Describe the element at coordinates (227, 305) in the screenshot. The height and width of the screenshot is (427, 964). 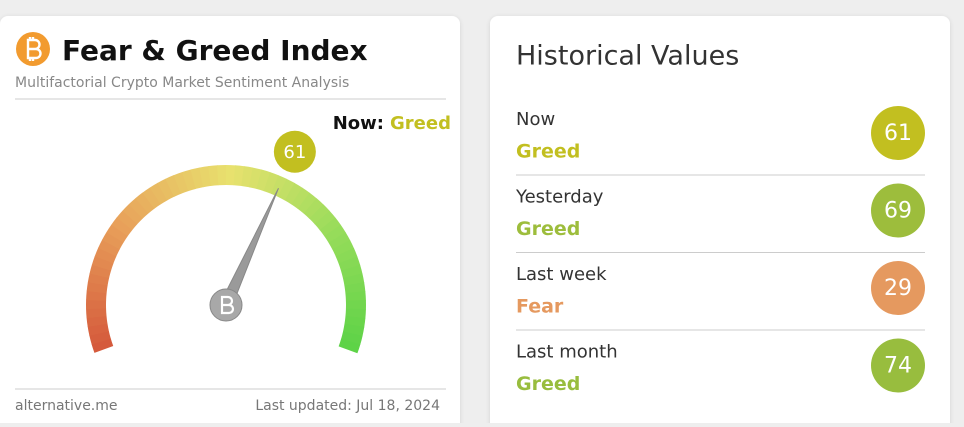
I see `hub-icon` at that location.